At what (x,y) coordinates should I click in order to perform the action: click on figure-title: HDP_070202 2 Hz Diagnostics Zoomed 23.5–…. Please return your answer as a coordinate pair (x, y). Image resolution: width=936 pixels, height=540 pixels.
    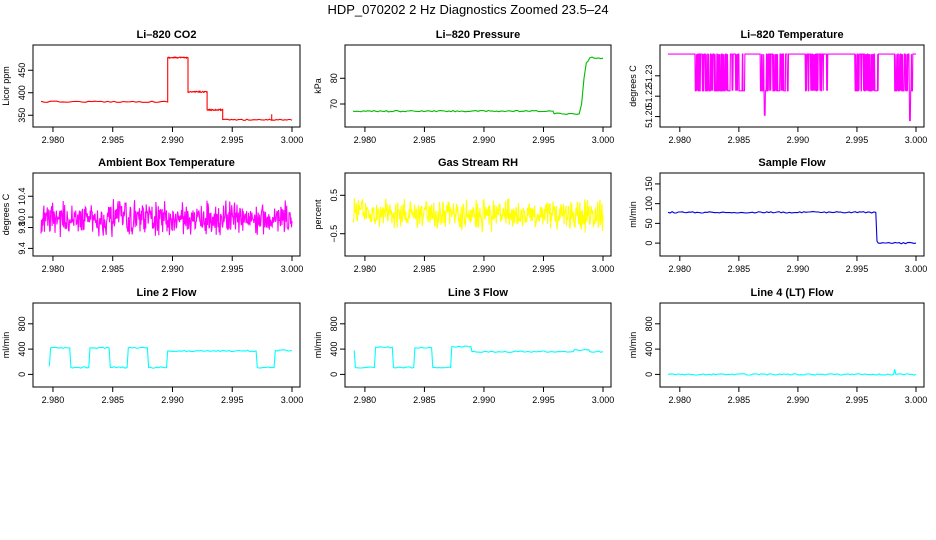
    Looking at the image, I should click on (467, 9).